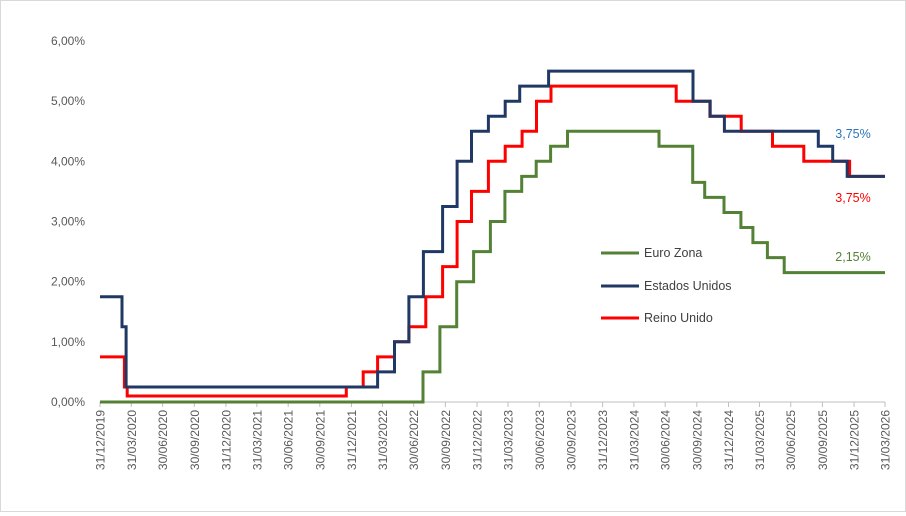 The width and height of the screenshot is (906, 516). I want to click on legend-label: Estados Unidos, so click(688, 286).